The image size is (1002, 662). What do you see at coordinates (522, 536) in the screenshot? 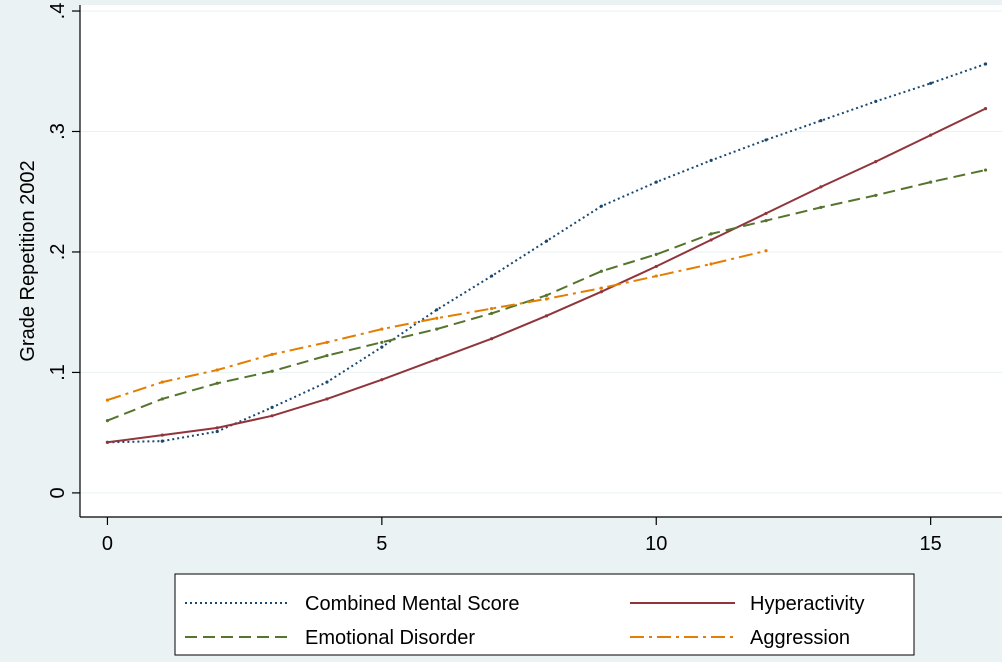
I see `x-axis-ticks: 0 5 10 15` at bounding box center [522, 536].